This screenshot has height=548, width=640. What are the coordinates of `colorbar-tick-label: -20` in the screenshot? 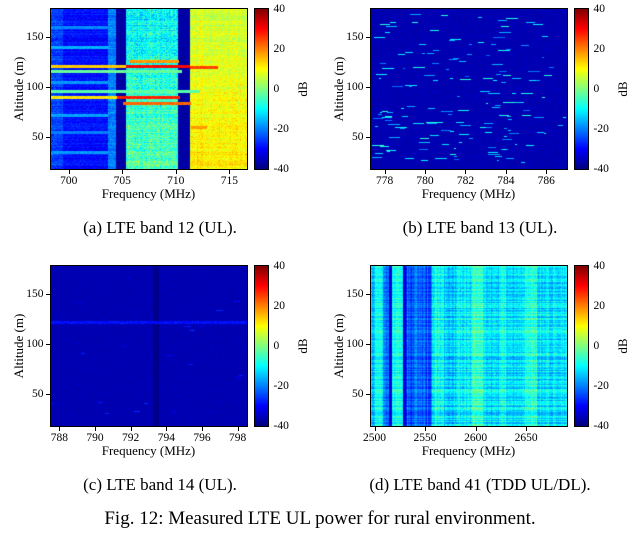 It's located at (281, 386).